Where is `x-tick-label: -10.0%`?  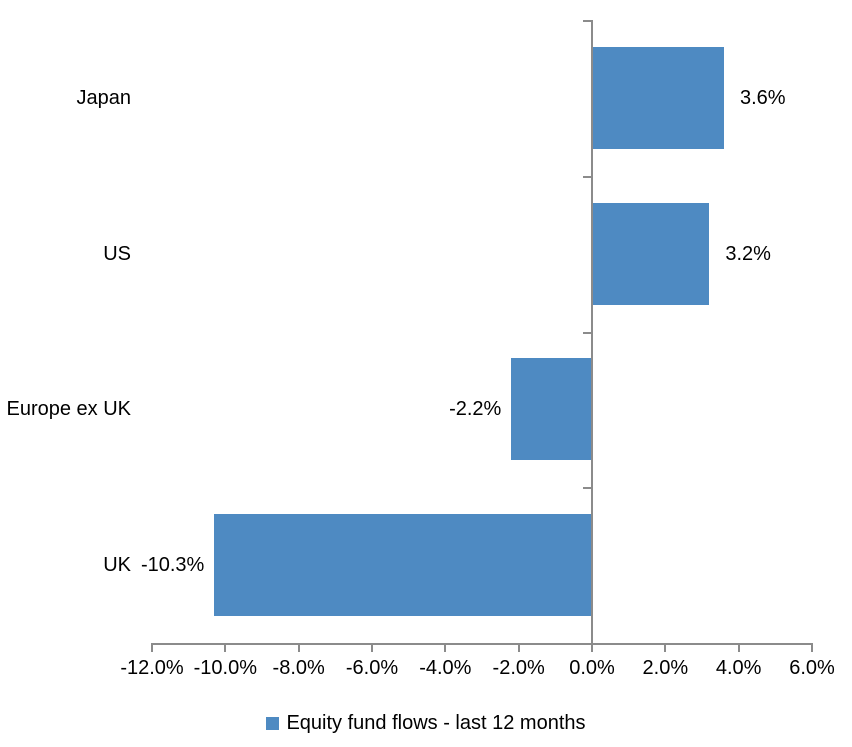 x-tick-label: -10.0% is located at coordinates (225, 668).